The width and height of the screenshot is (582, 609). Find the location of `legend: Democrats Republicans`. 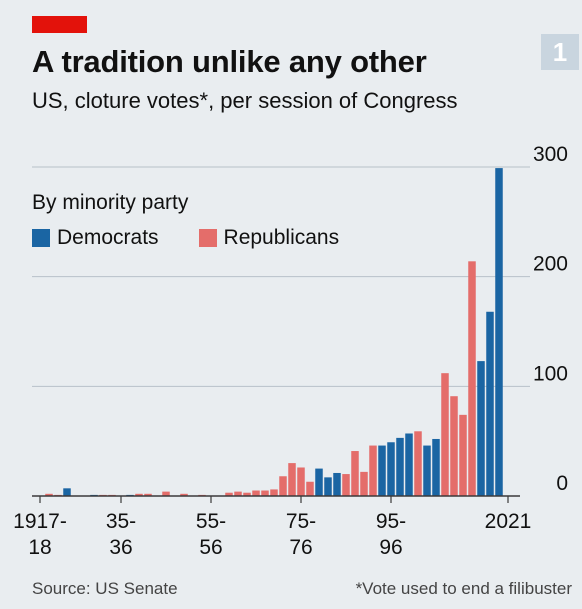

legend: Democrats Republicans is located at coordinates (205, 238).